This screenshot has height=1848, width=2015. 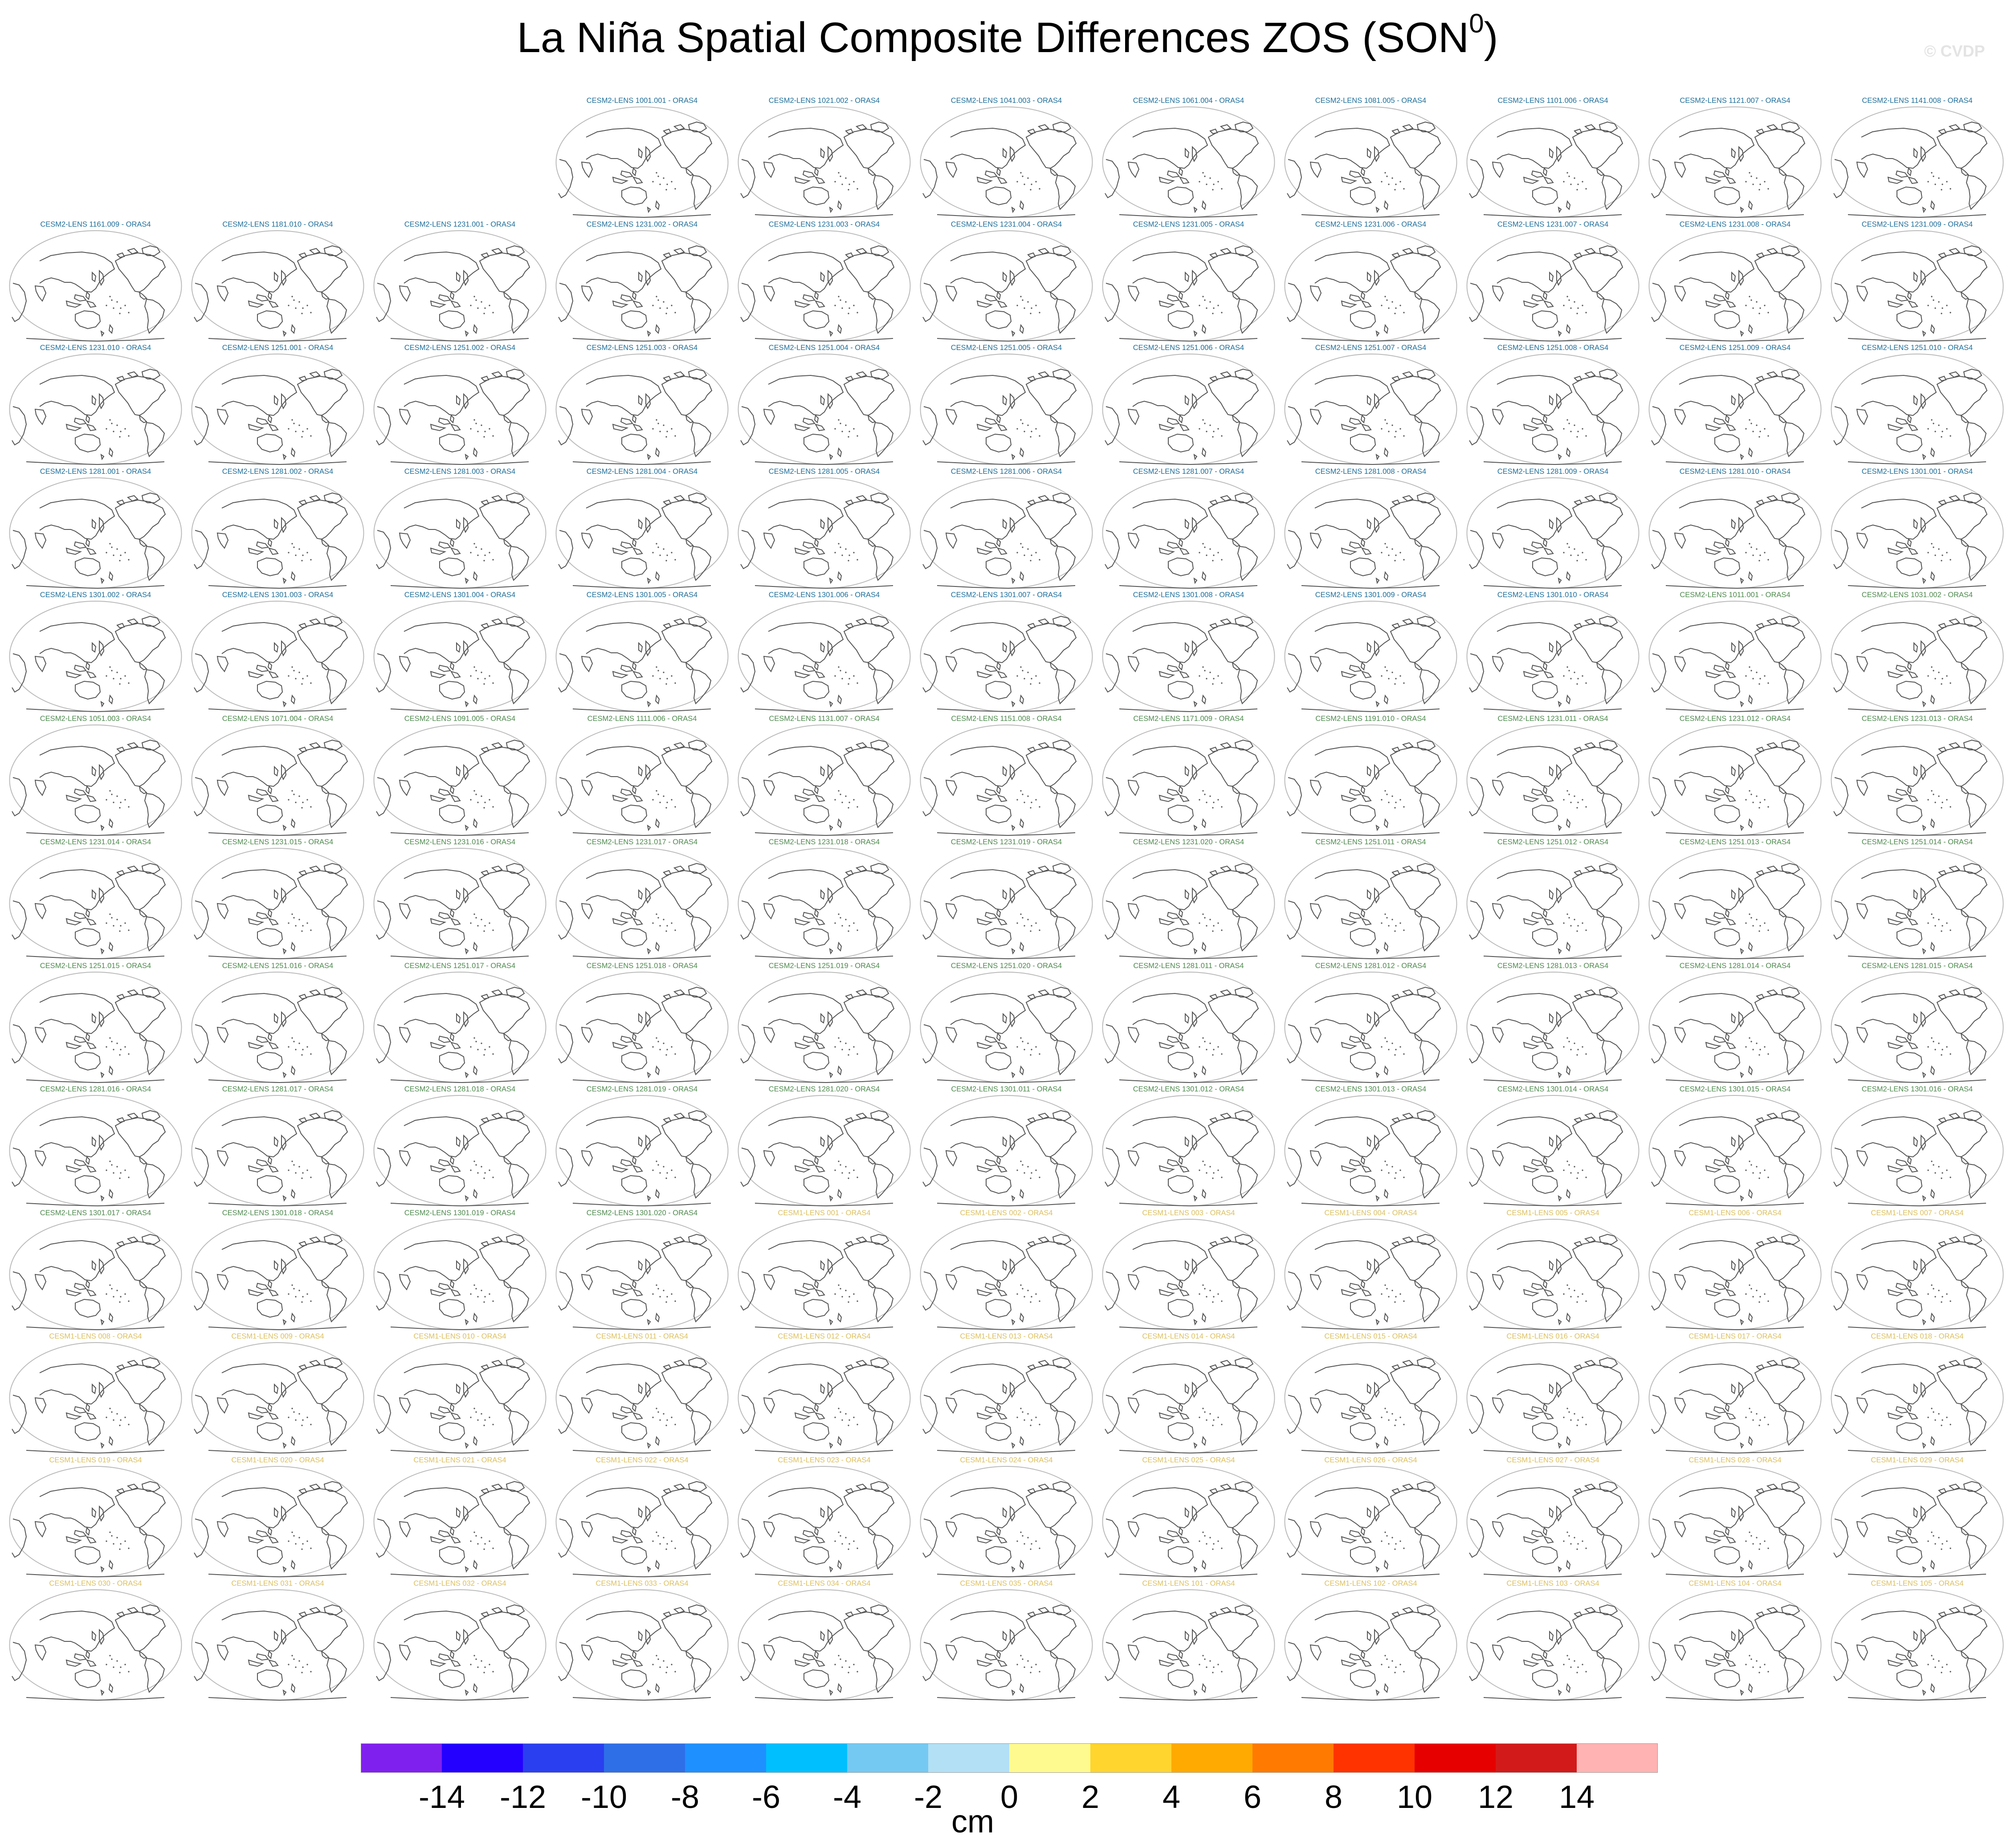 I want to click on map-panel: CESM2-LENS 1251.005 - ORAS4, so click(x=1006, y=405).